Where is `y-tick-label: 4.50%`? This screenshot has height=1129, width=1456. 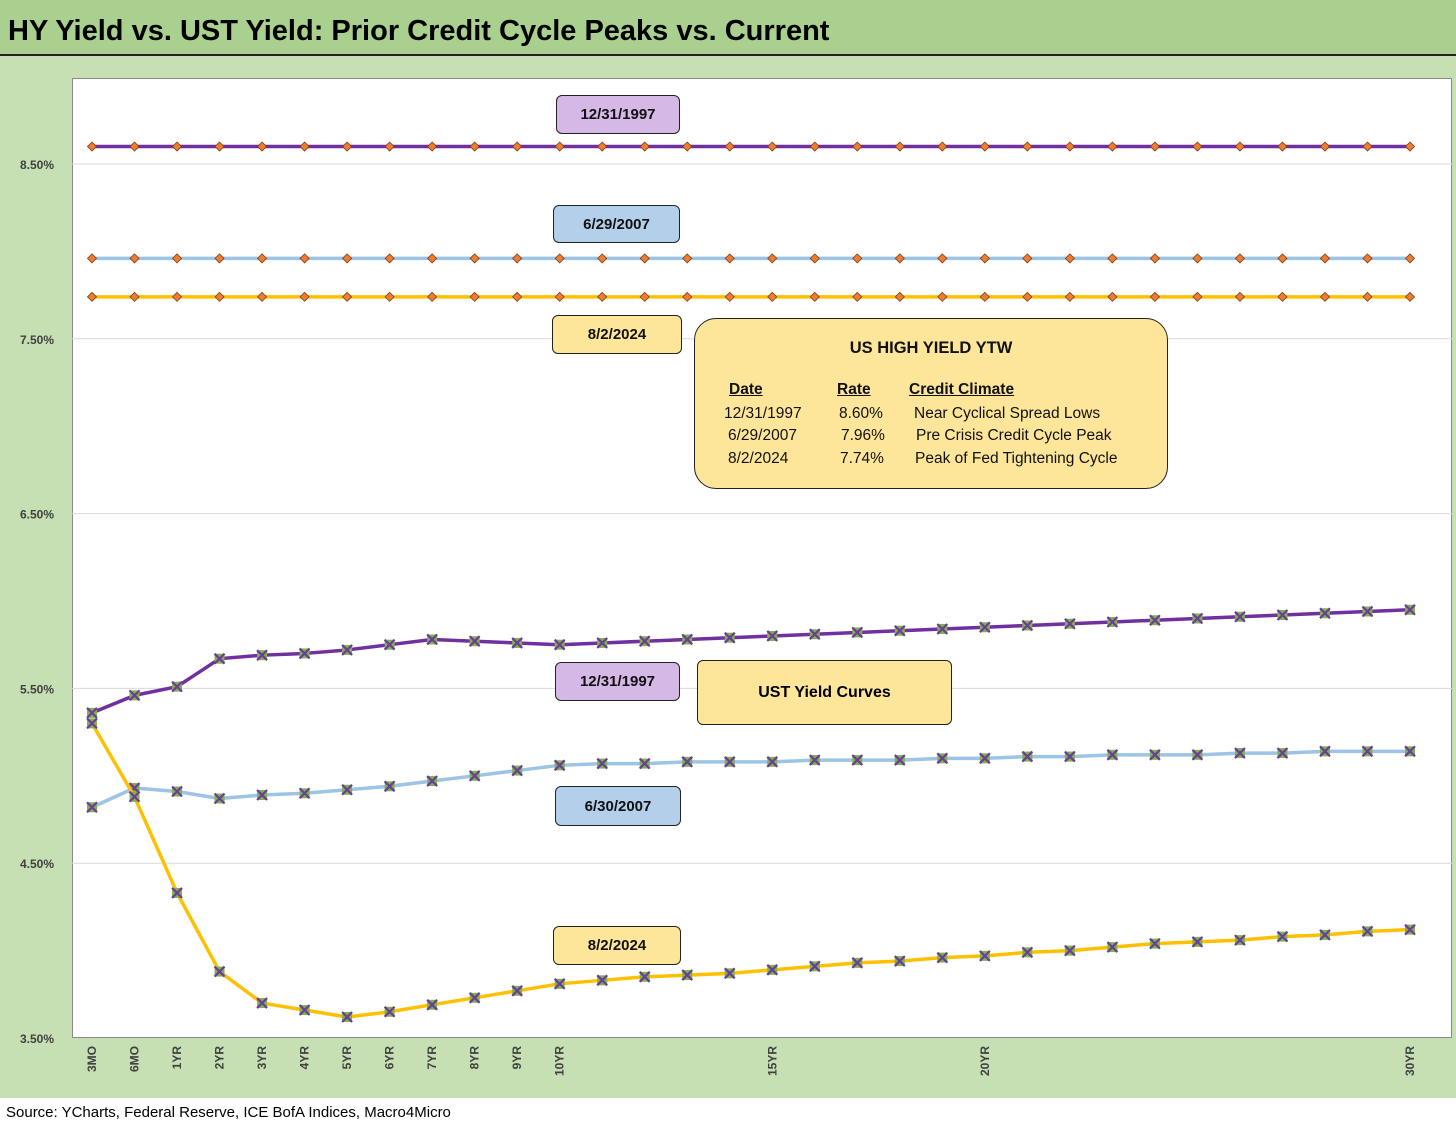
y-tick-label: 4.50% is located at coordinates (37, 864).